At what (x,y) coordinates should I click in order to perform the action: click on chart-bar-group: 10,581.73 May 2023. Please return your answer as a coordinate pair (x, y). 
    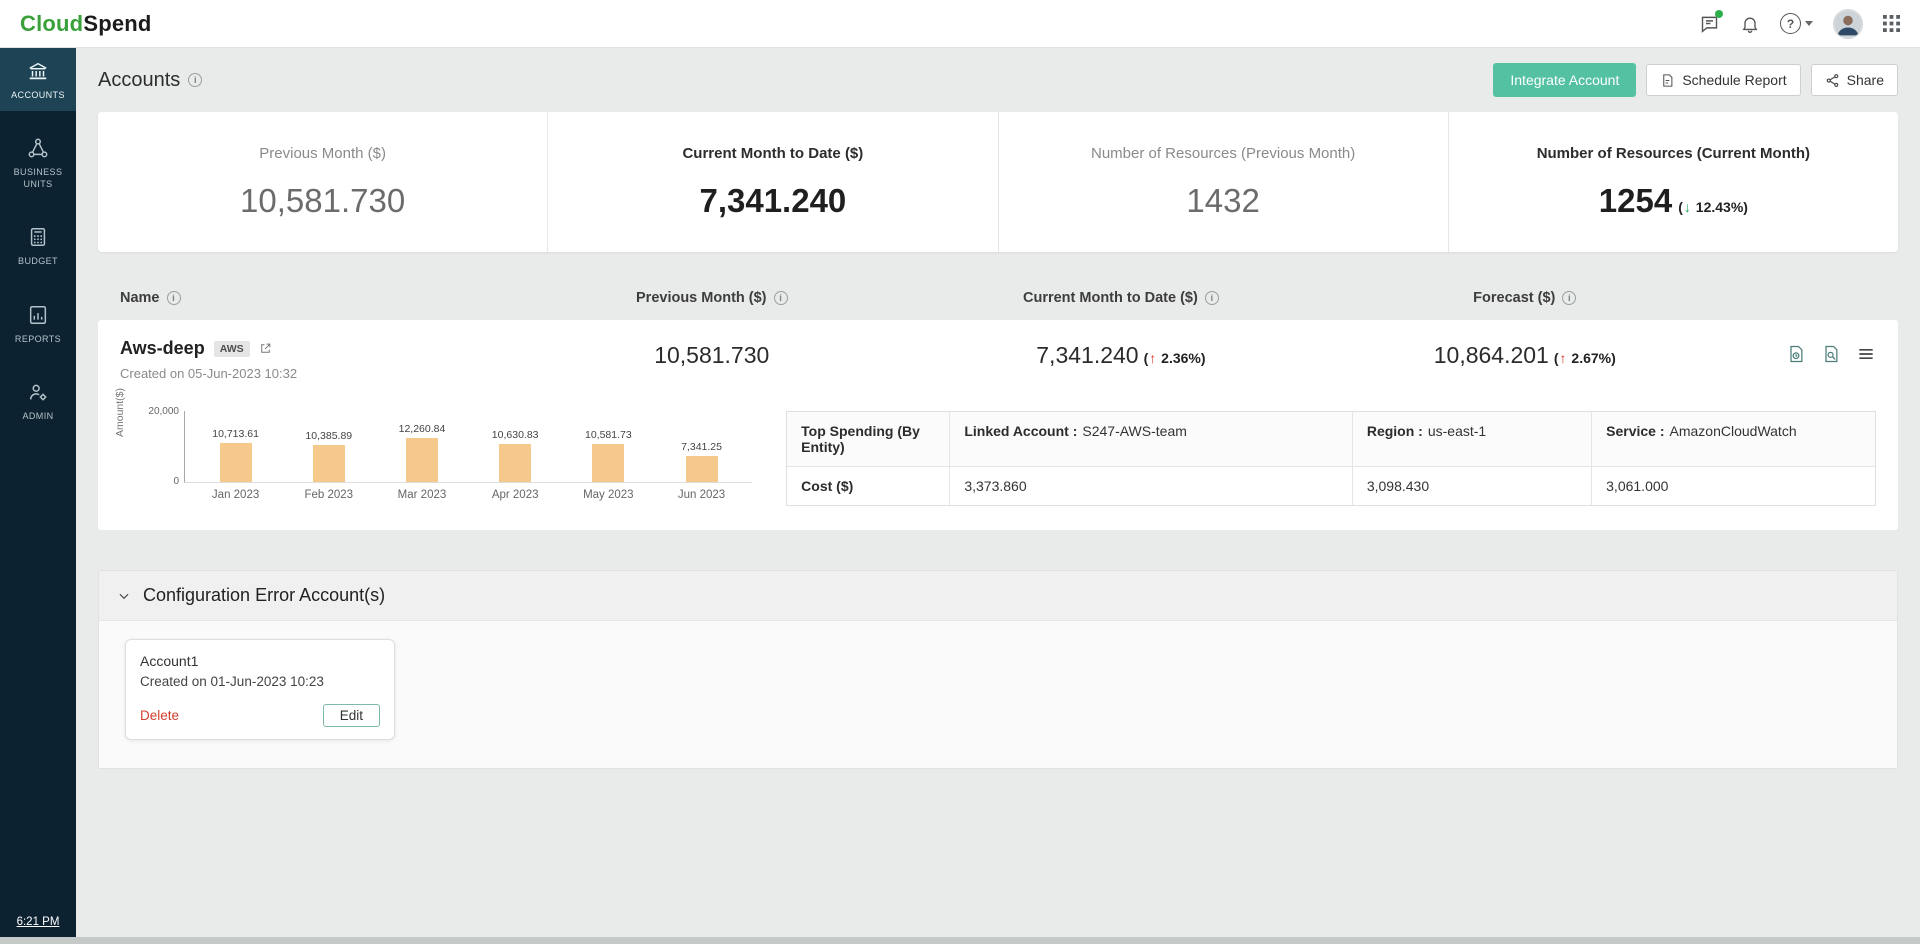
    Looking at the image, I should click on (608, 456).